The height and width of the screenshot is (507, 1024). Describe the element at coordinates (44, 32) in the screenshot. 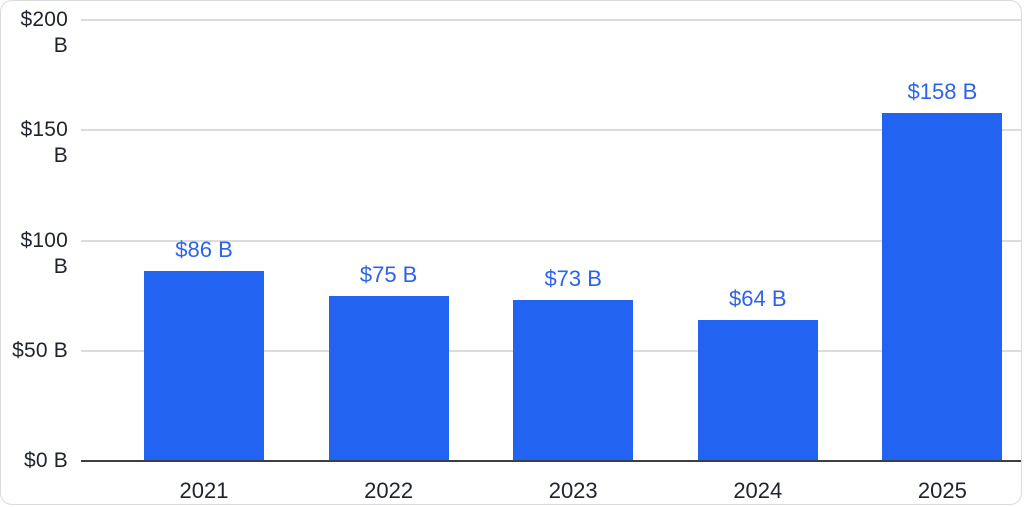

I see `y-axis-tick-label: $200 B` at that location.